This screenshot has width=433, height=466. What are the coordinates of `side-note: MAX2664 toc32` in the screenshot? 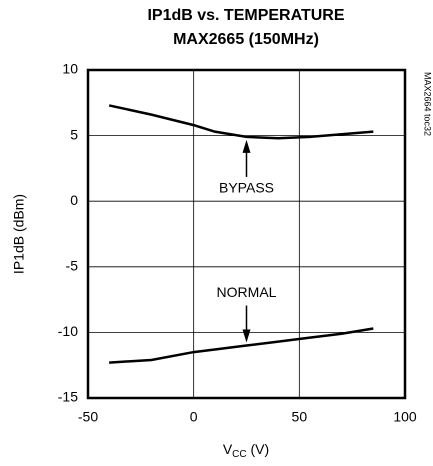 It's located at (428, 104).